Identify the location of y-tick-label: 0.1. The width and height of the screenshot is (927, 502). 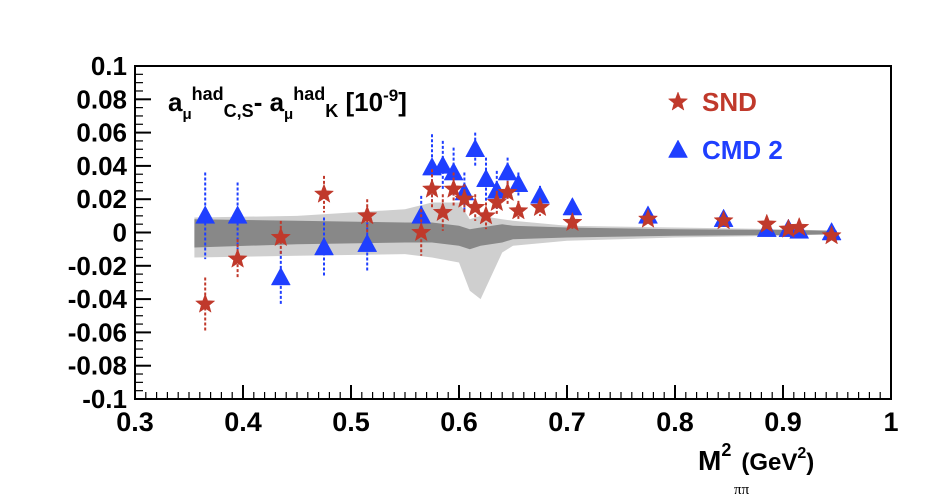
(109, 66).